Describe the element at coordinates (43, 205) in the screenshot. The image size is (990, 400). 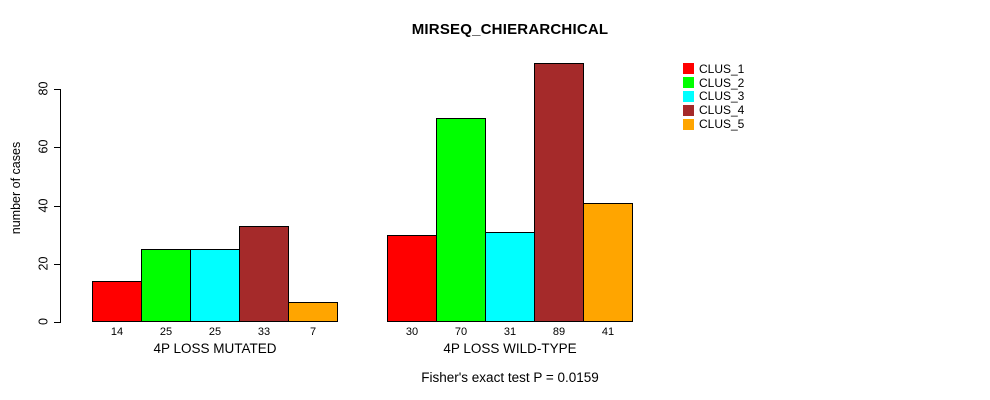
I see `y-tick-label: 40` at that location.